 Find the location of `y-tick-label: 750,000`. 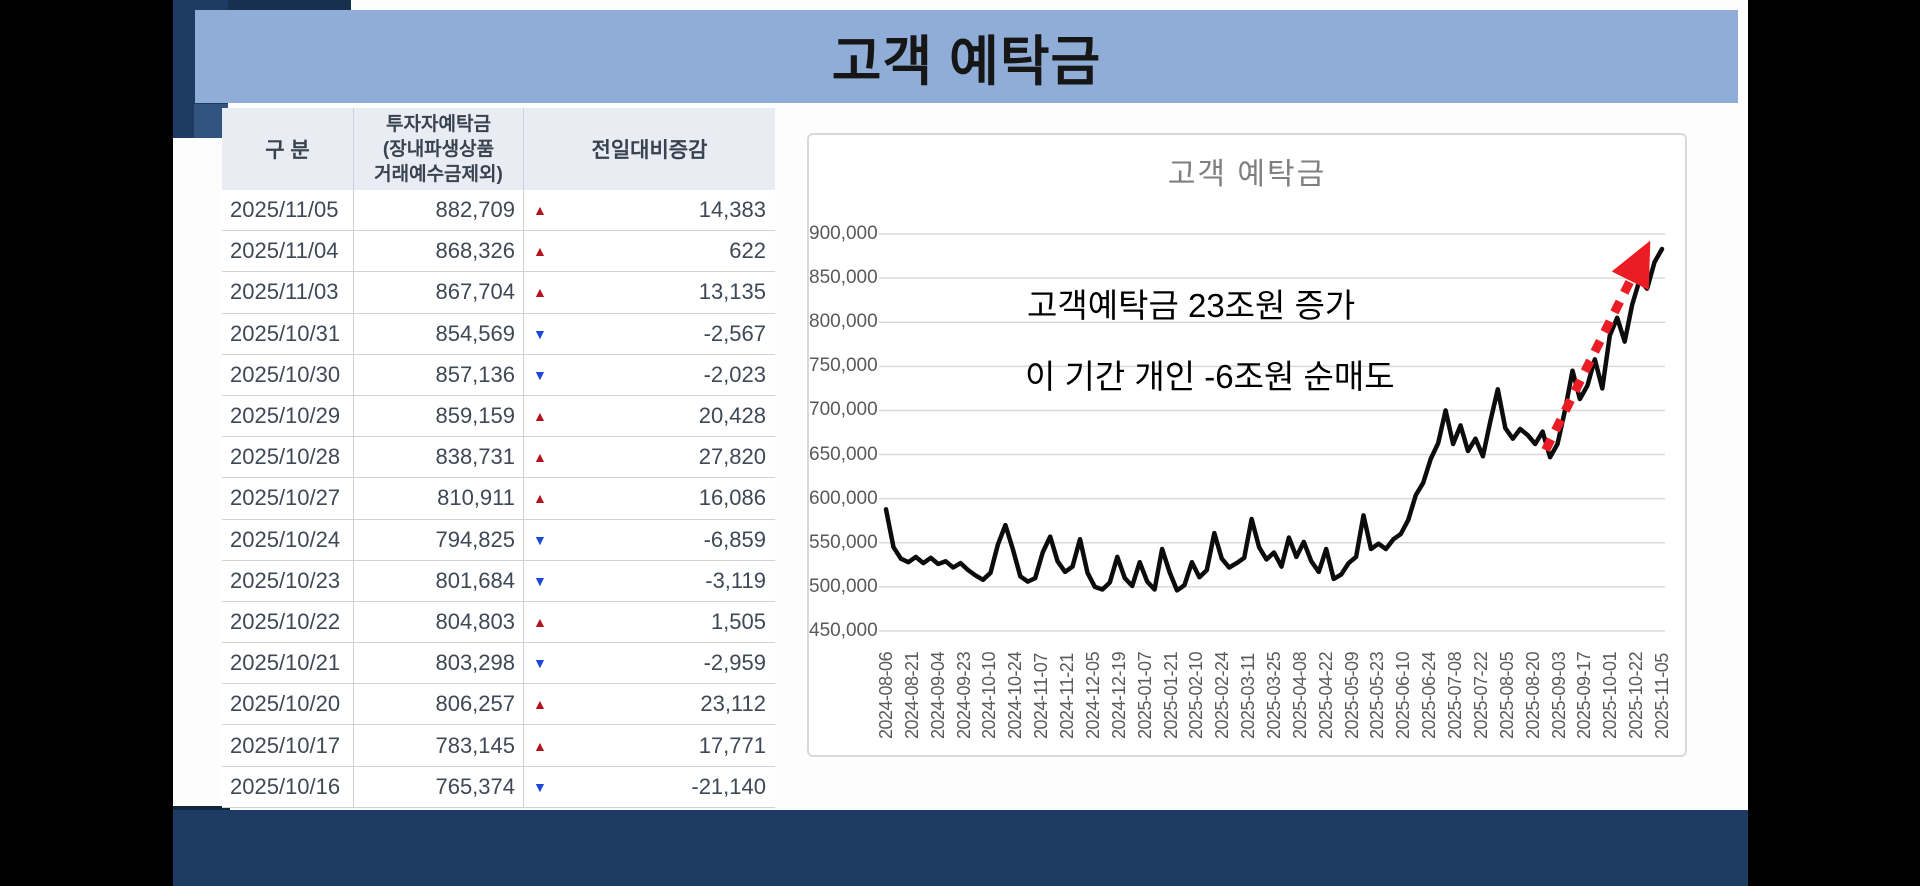

y-tick-label: 750,000 is located at coordinates (843, 366).